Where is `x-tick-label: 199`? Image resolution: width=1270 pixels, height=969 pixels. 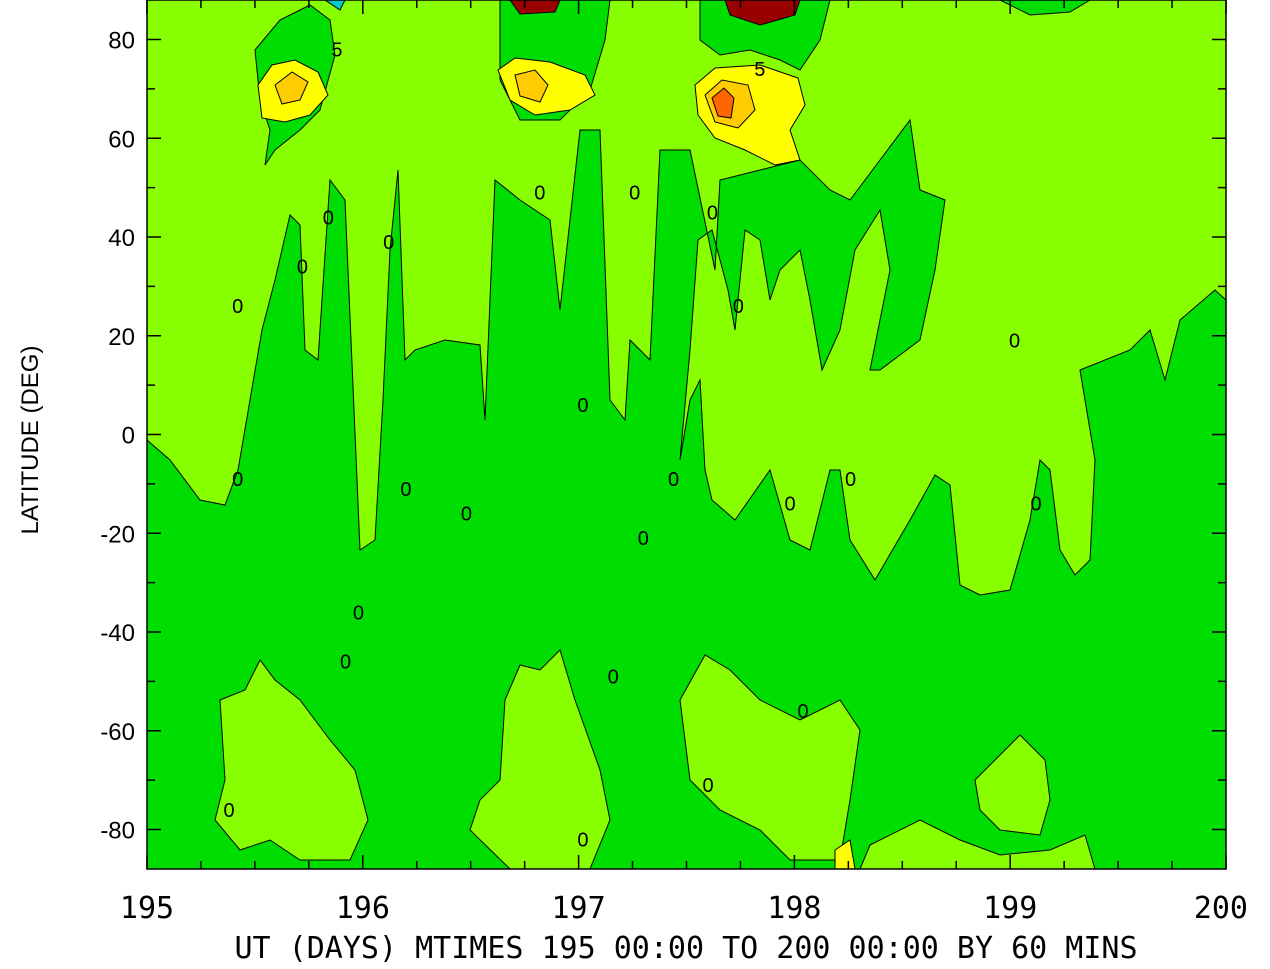 x-tick-label: 199 is located at coordinates (1010, 908).